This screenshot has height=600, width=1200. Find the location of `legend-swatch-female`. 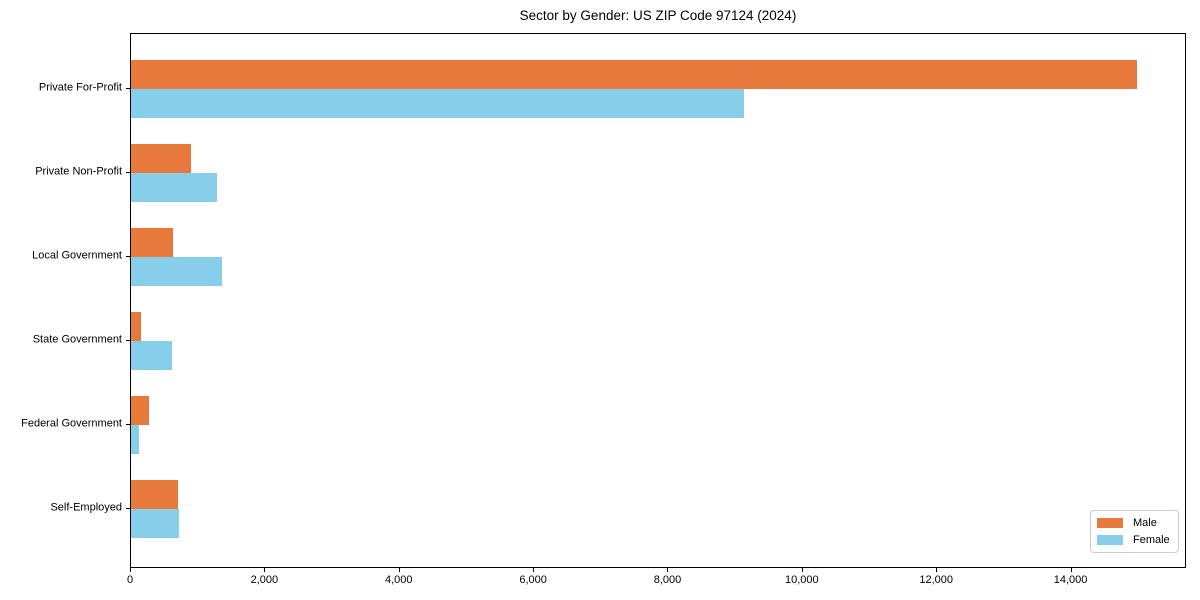

legend-swatch-female is located at coordinates (1110, 540).